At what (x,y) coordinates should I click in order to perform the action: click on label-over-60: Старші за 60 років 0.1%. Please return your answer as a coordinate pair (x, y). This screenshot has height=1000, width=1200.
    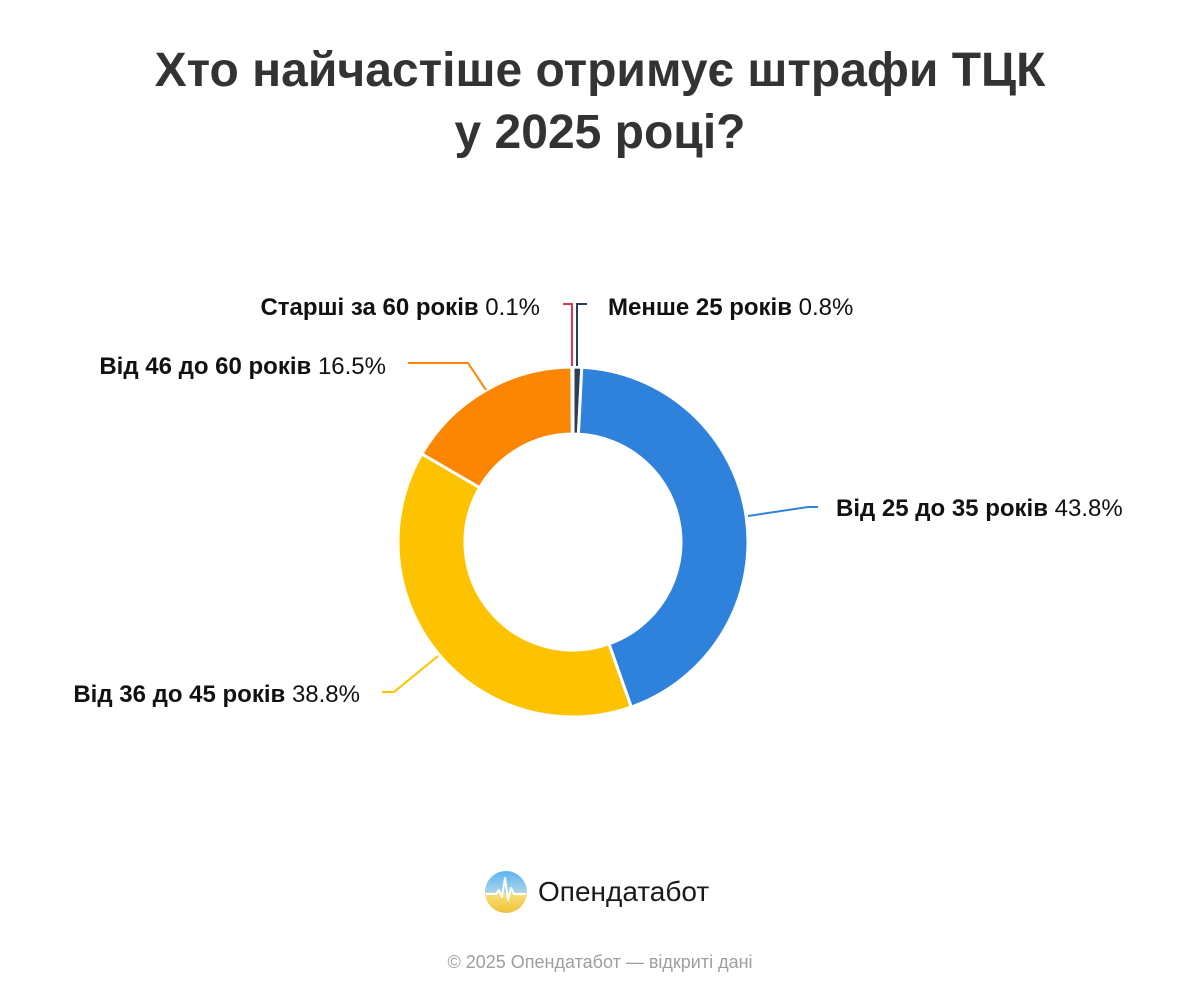
    Looking at the image, I should click on (400, 307).